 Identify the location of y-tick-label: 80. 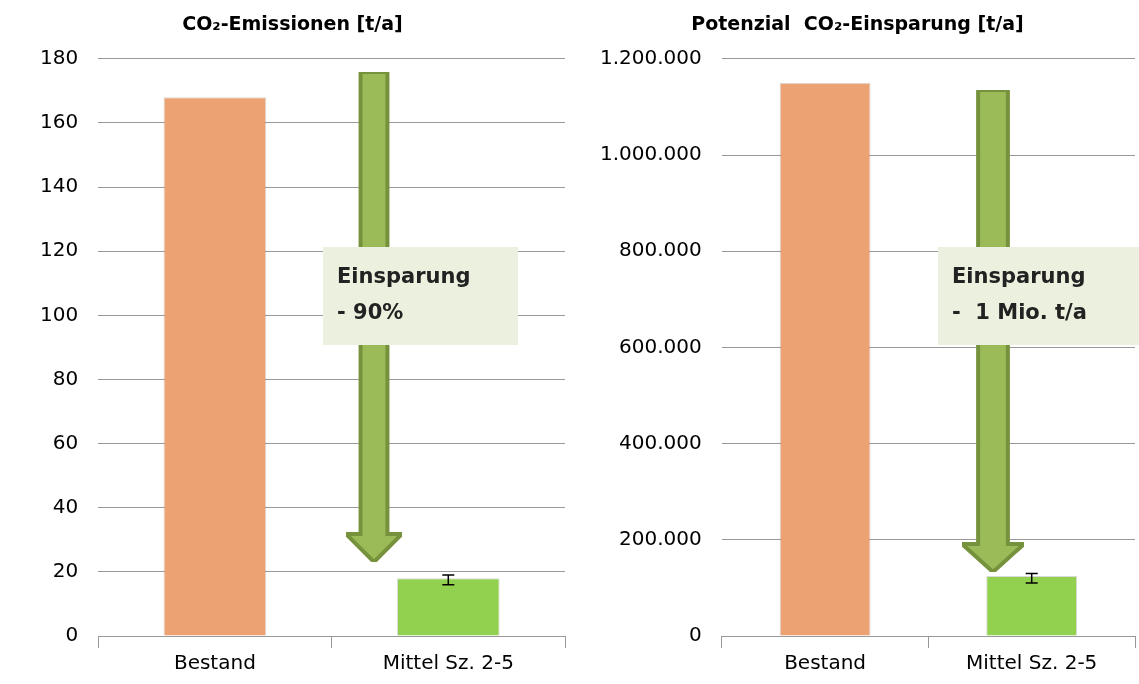
(65, 377).